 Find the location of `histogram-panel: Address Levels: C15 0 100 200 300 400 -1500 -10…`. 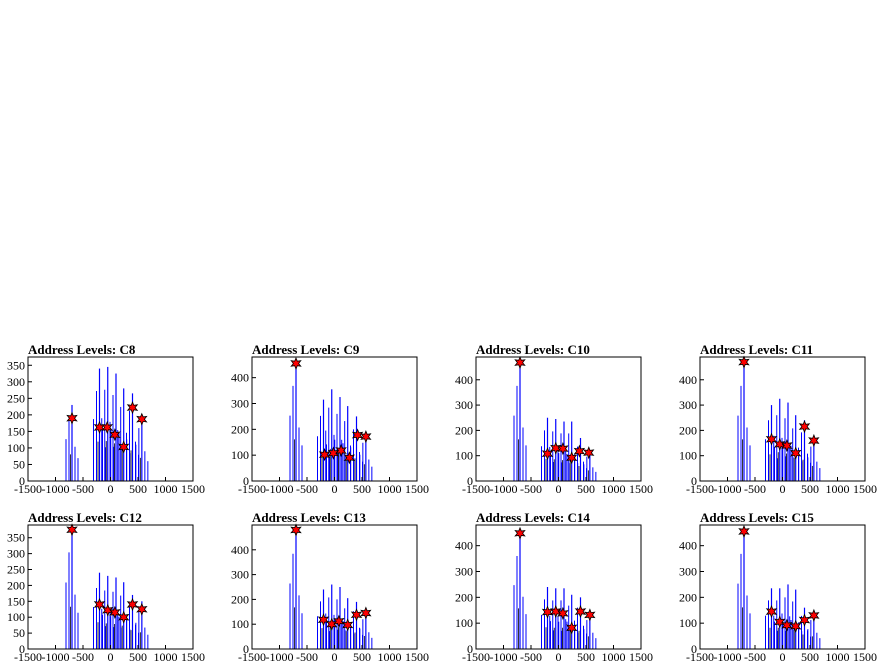

histogram-panel: Address Levels: C15 0 100 200 300 400 -1500 -10… is located at coordinates (778, 587).